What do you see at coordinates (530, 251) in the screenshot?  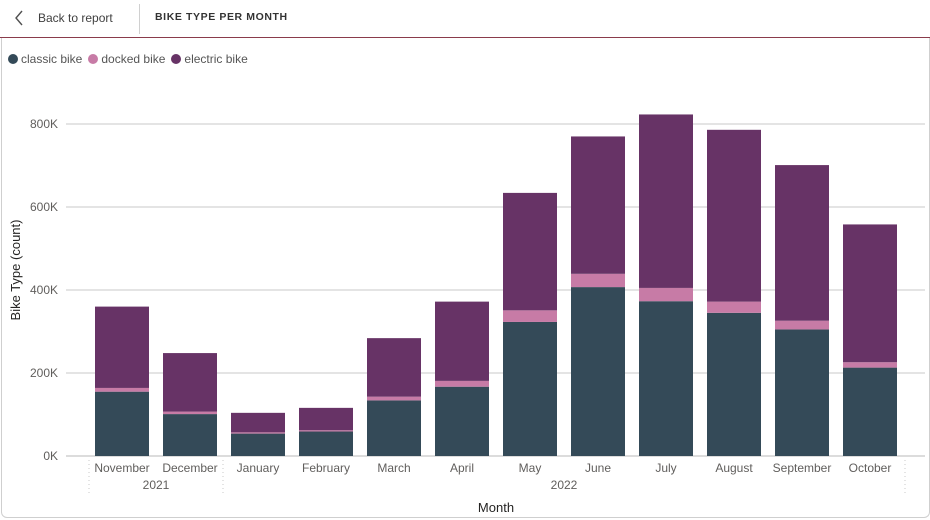 I see `bar-electric-bike-may` at bounding box center [530, 251].